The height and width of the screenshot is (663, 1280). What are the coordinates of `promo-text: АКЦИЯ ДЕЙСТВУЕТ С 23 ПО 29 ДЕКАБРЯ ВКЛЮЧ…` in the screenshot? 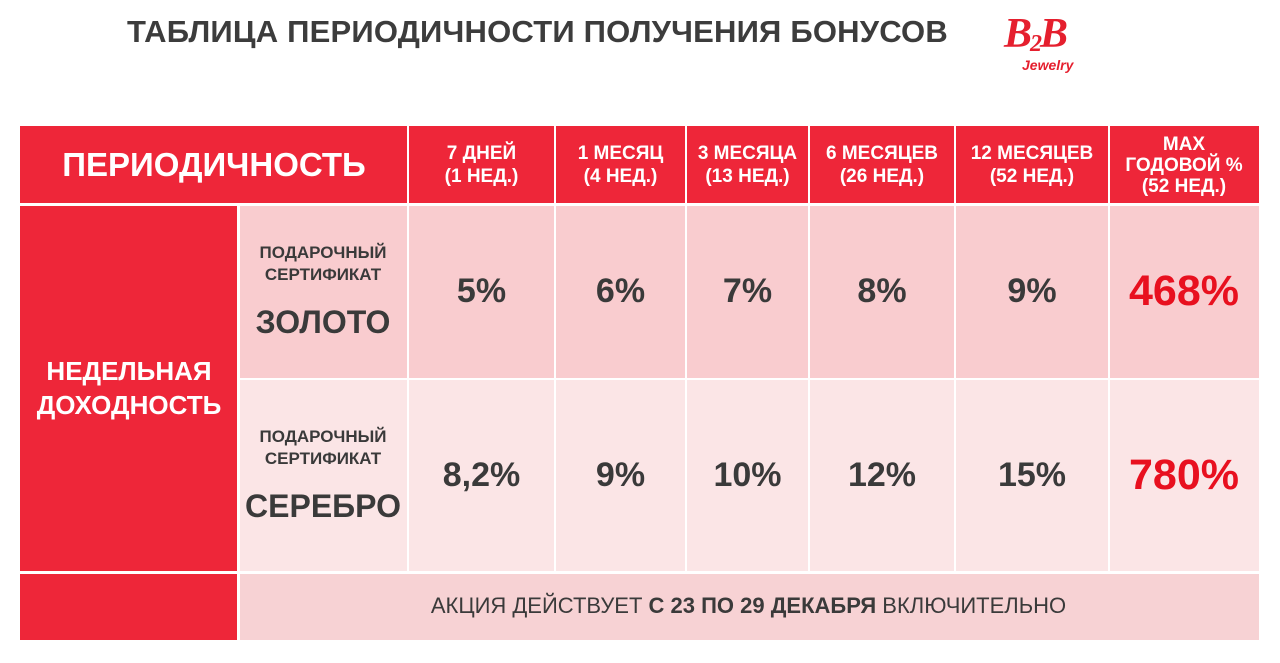 It's located at (748, 606).